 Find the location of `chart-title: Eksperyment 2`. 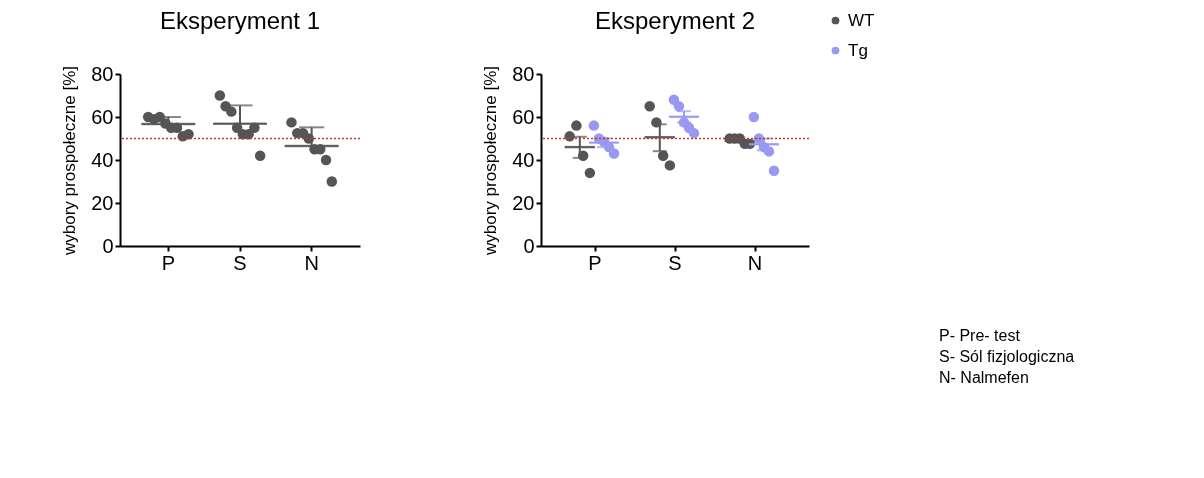

chart-title: Eksperyment 2 is located at coordinates (675, 20).